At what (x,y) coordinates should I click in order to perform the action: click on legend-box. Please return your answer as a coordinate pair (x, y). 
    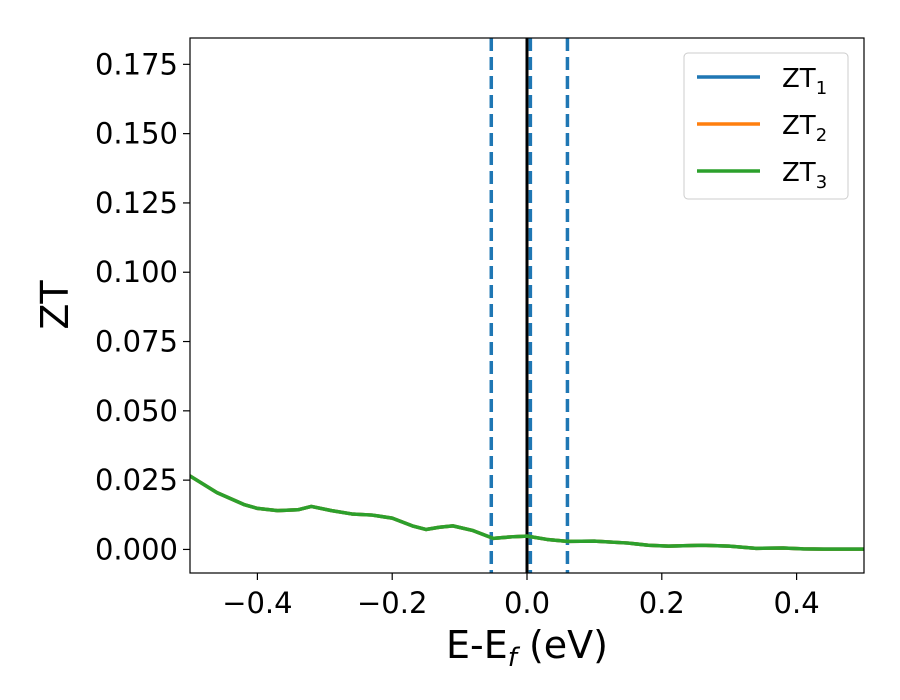
    Looking at the image, I should click on (766, 126).